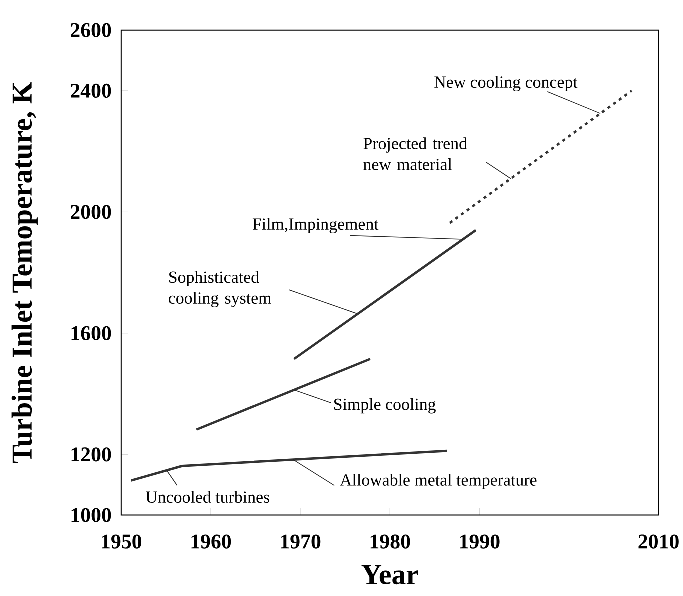  Describe the element at coordinates (122, 541) in the screenshot. I see `x-tick-label: 1950` at that location.